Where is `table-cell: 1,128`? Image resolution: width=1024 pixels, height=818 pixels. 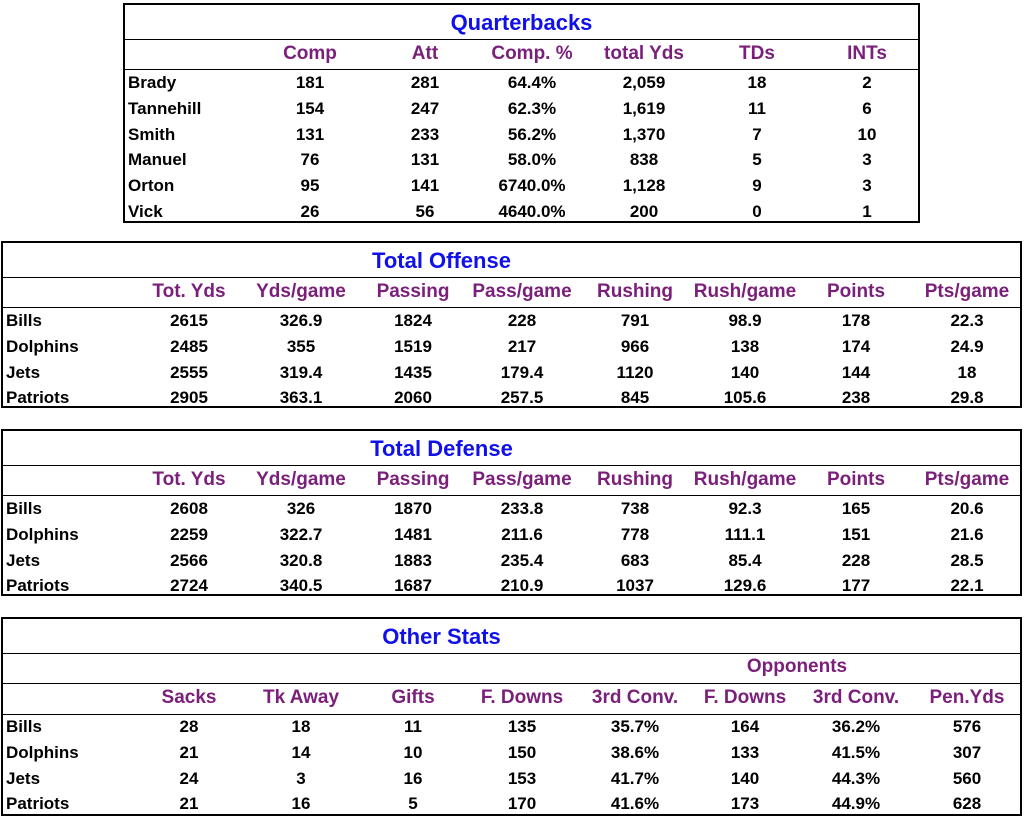 table-cell: 1,128 is located at coordinates (644, 185).